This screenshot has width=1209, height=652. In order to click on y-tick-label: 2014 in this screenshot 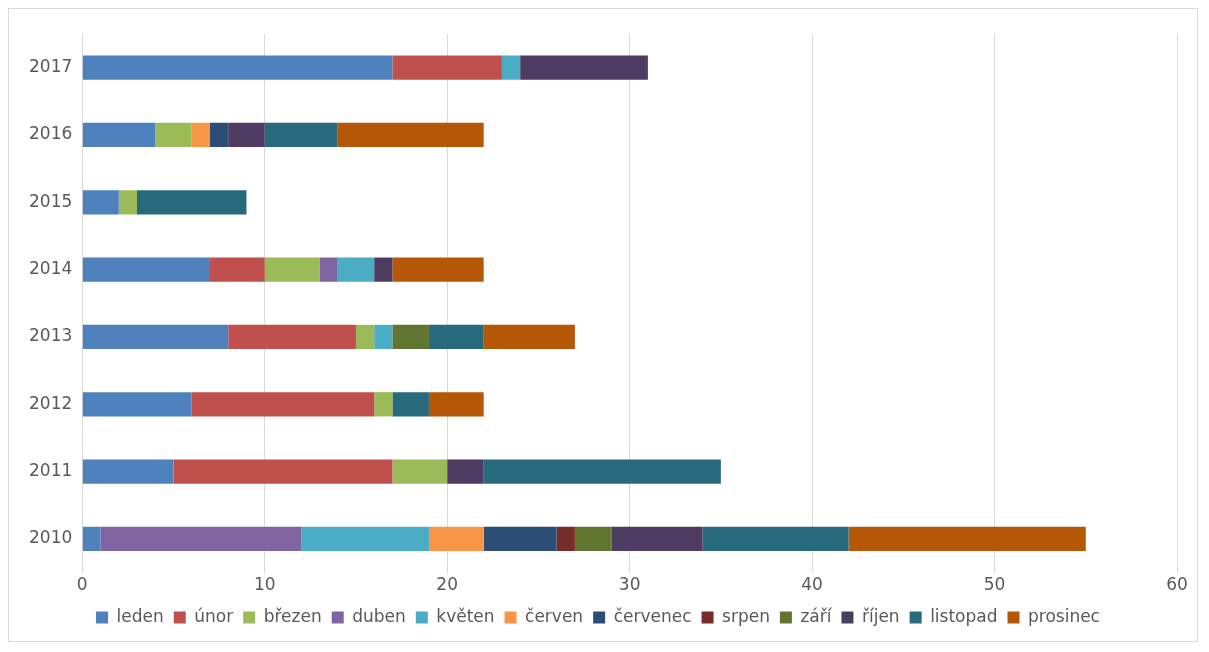, I will do `click(51, 268)`.